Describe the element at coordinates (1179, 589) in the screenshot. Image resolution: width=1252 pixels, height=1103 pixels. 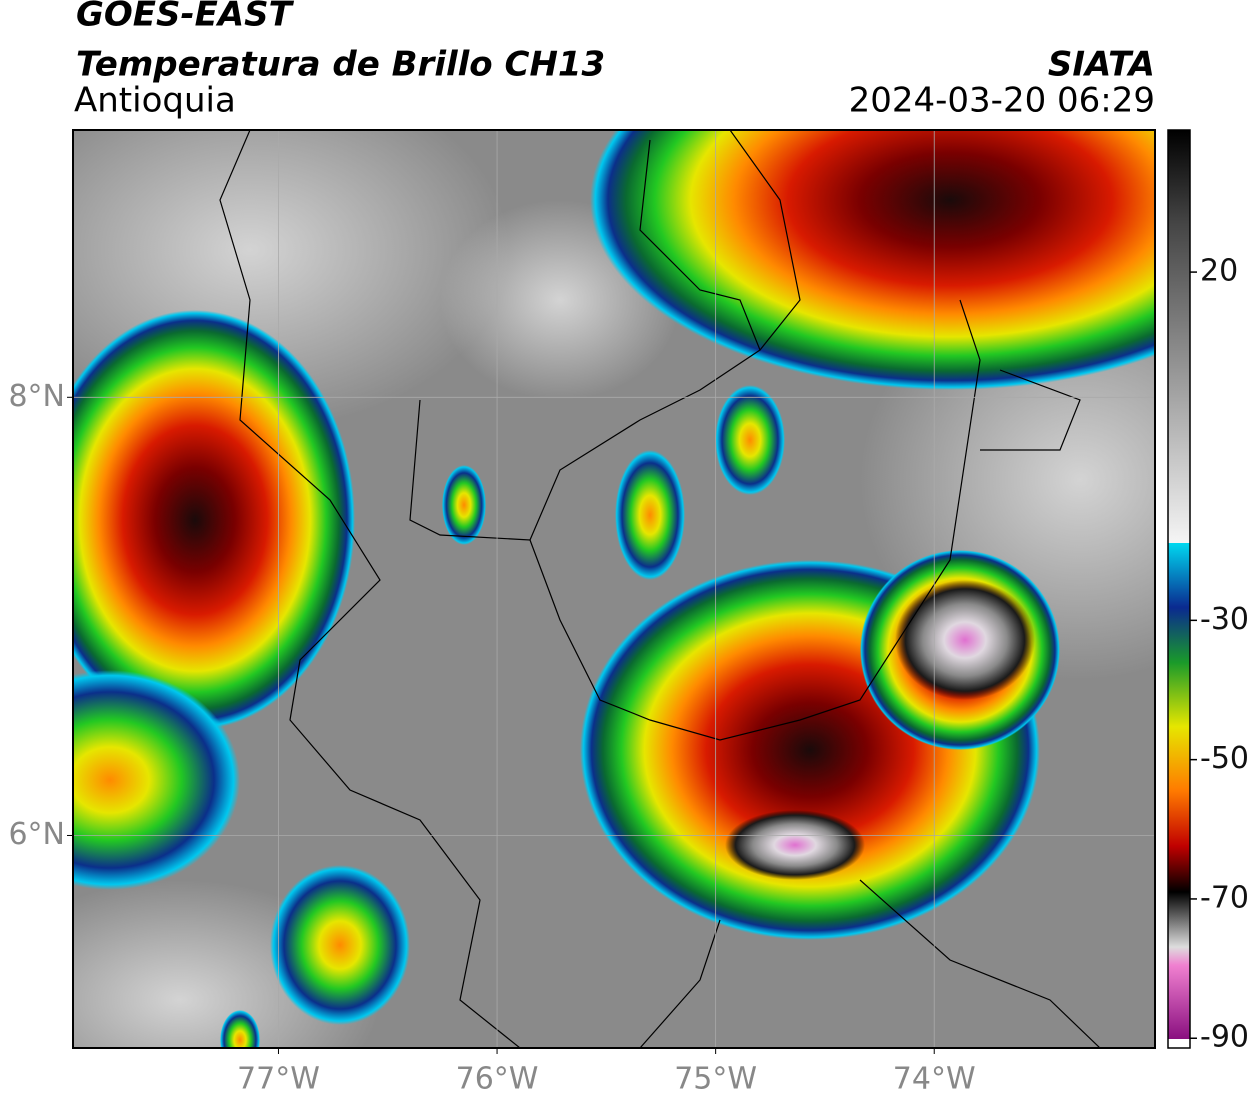
I see `colorbar` at that location.